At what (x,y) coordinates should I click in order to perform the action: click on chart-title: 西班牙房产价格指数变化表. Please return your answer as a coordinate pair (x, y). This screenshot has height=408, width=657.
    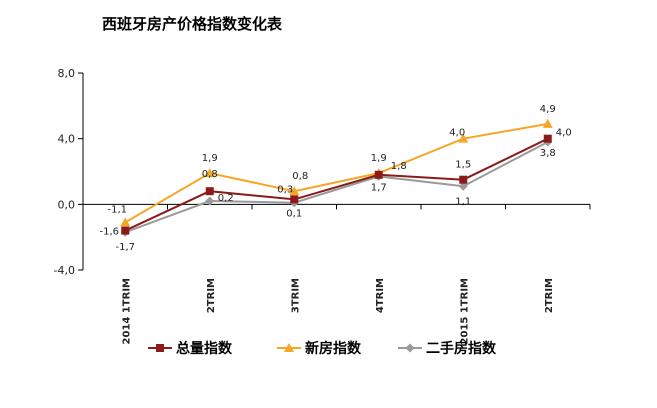
    Looking at the image, I should click on (192, 24).